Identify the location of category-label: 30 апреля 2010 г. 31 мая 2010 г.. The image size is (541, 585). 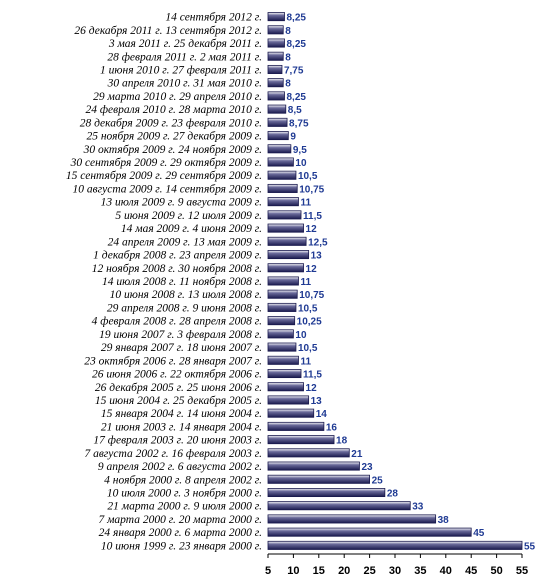
(184, 84).